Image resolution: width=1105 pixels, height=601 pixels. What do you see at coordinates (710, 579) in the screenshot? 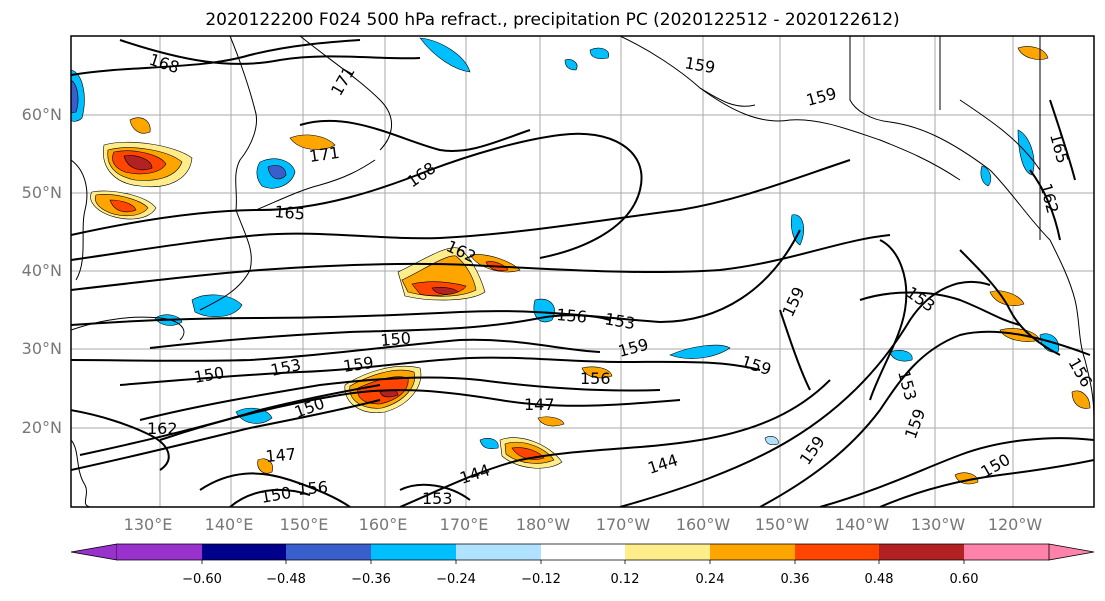
I see `colorbar-tick-label: 0.24` at bounding box center [710, 579].